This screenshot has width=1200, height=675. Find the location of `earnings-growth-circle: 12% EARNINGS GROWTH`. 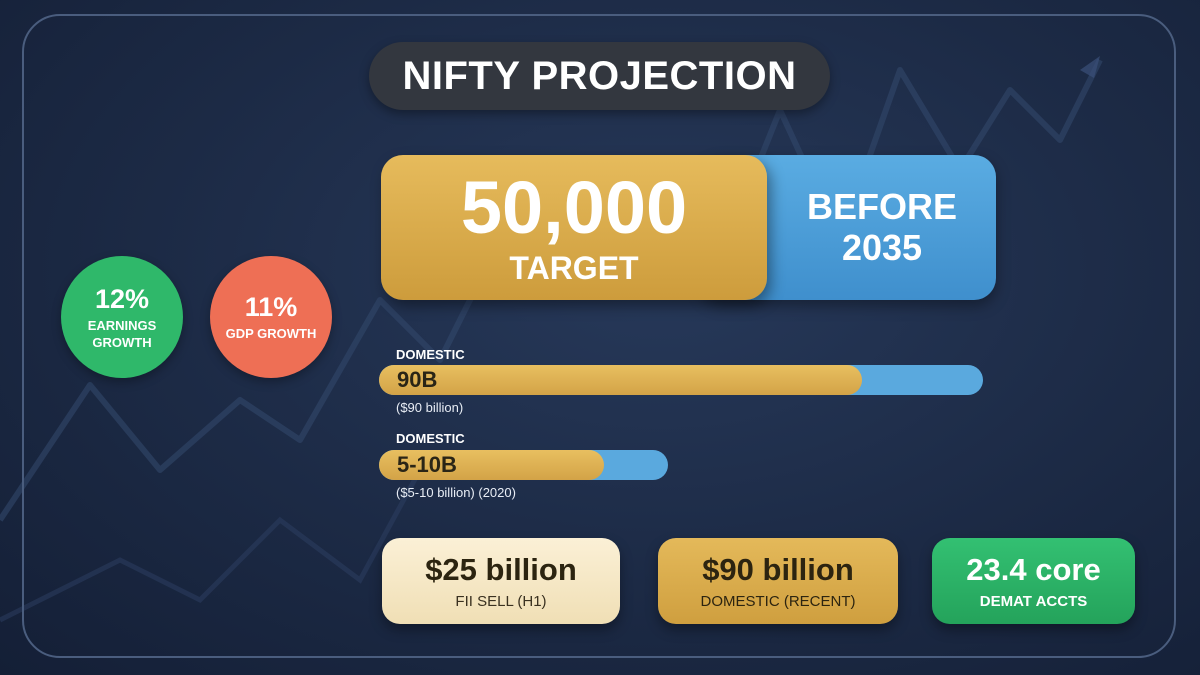

earnings-growth-circle: 12% EARNINGS GROWTH is located at coordinates (122, 317).